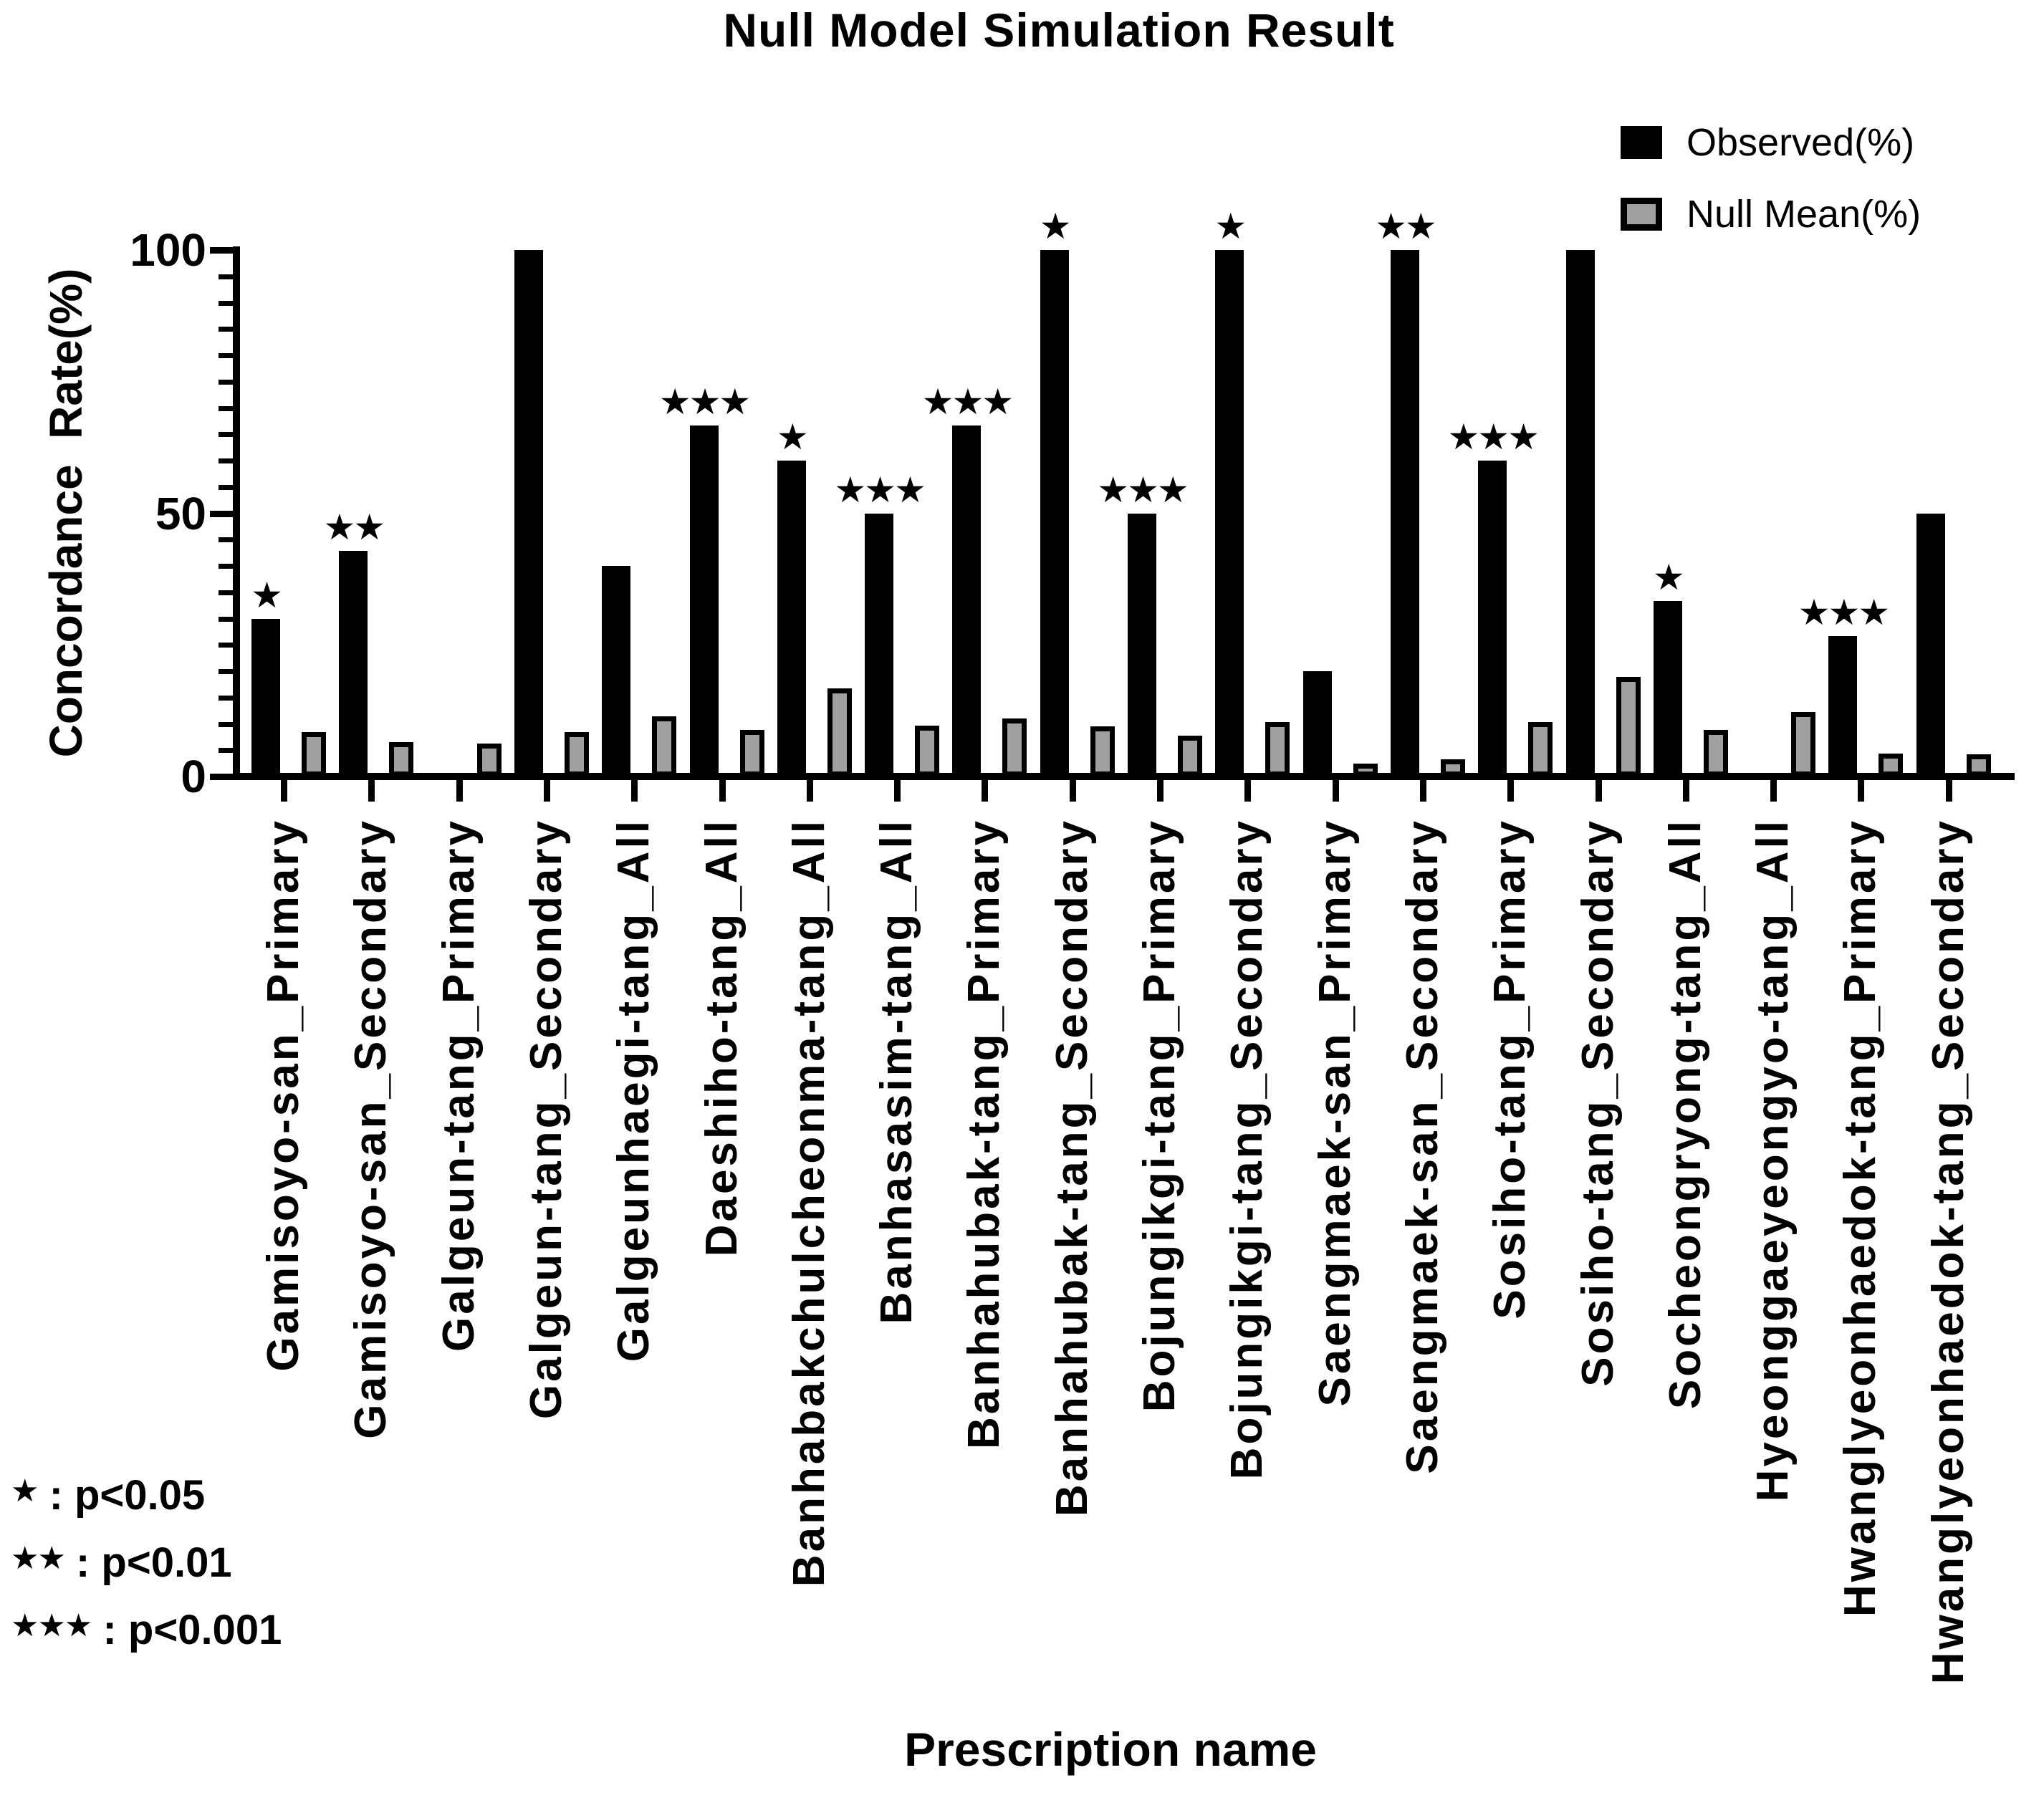  I want to click on footnote-line: ★★★ : p<0.001, so click(146, 1631).